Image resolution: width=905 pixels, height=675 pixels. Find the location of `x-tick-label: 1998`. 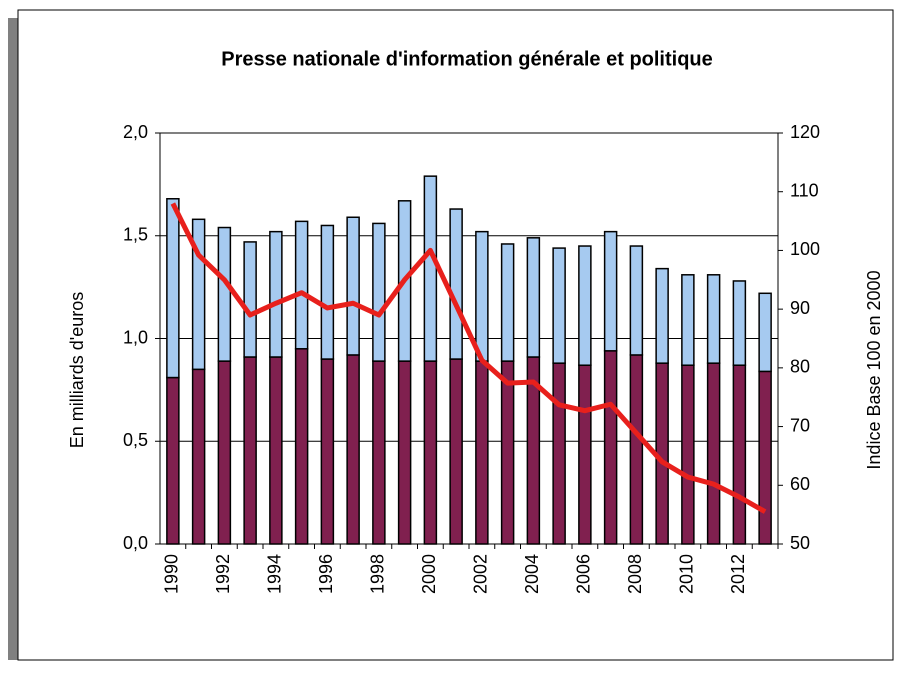

x-tick-label: 1998 is located at coordinates (378, 574).